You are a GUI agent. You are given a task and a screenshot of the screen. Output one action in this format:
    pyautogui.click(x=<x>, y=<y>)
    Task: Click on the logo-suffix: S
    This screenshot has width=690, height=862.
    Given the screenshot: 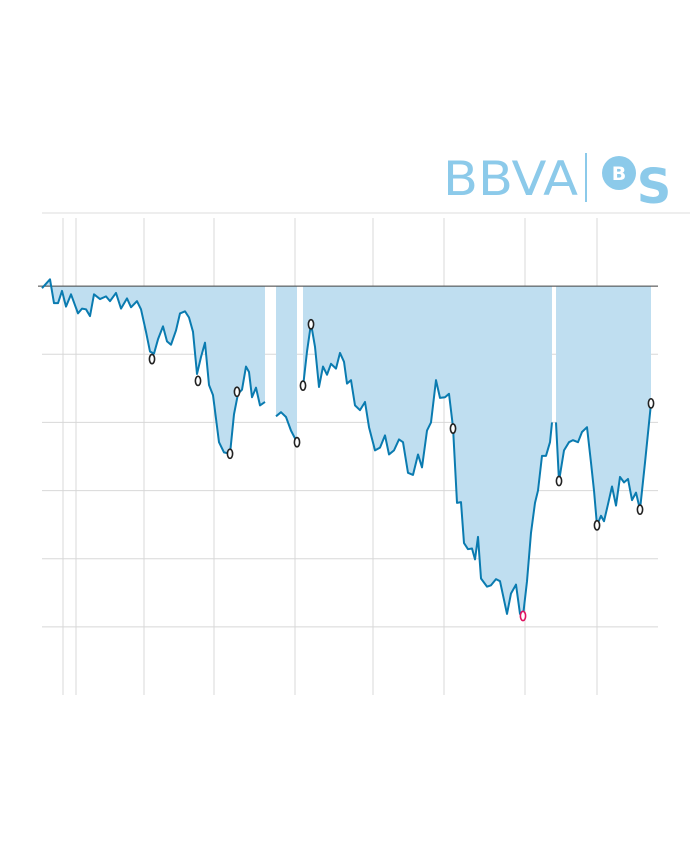 What is the action you would take?
    pyautogui.click(x=654, y=187)
    